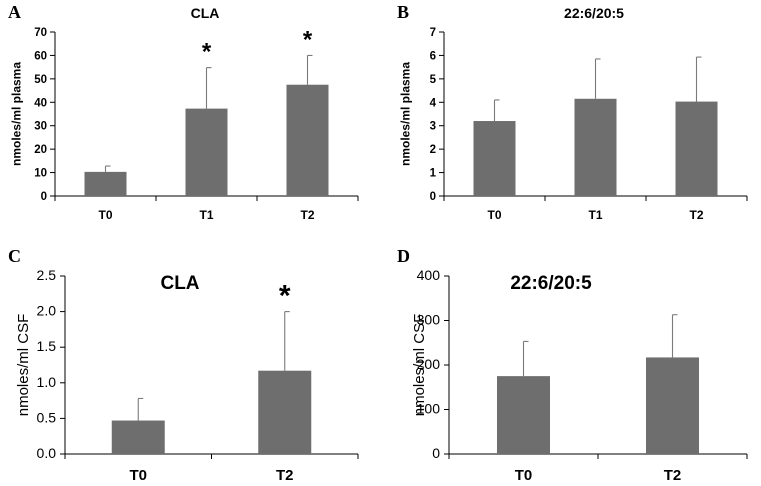  Describe the element at coordinates (47, 275) in the screenshot. I see `y-tick-label: 2.5` at that location.